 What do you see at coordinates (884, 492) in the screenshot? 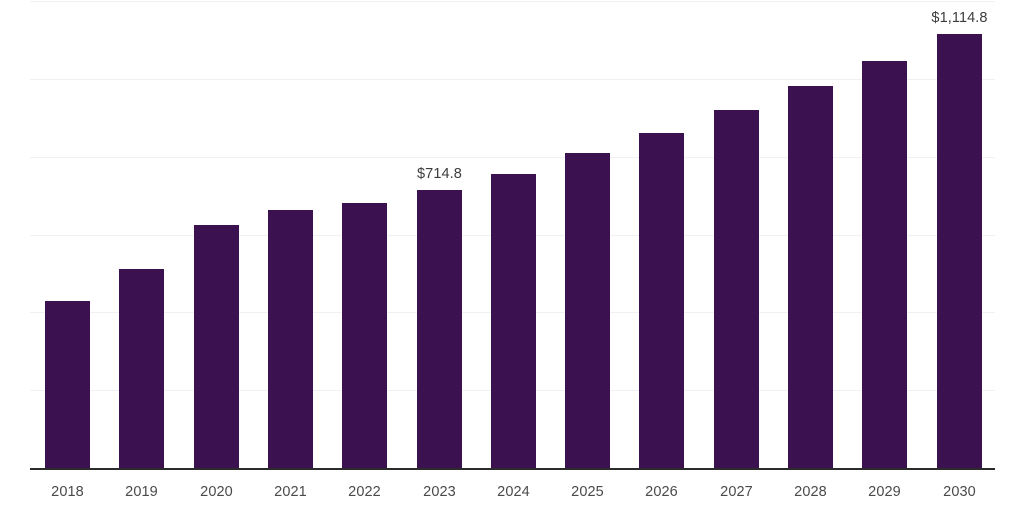
I see `x-tick-label-2029: 2029` at bounding box center [884, 492].